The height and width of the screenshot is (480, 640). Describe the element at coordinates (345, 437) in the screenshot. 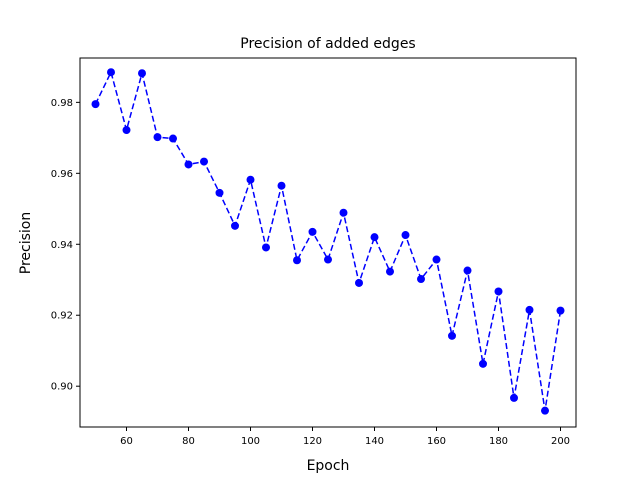

I see `x-axis: 60 80 100 120 140 160 180 200` at that location.